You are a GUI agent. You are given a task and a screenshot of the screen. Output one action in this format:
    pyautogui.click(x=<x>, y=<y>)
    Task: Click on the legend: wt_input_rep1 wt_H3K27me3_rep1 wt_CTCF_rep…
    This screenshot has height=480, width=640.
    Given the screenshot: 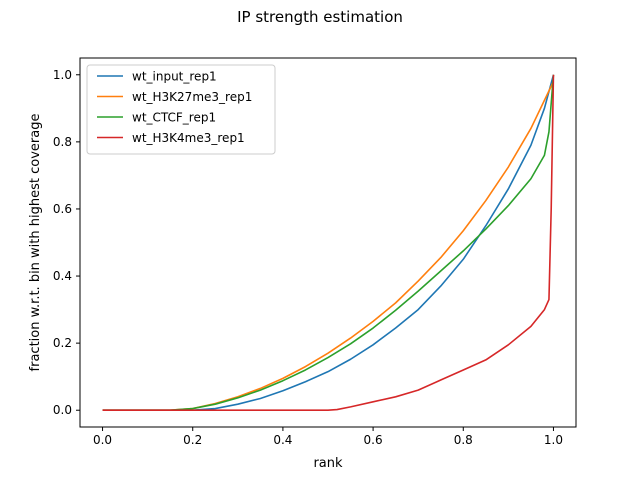 What is the action you would take?
    pyautogui.click(x=181, y=109)
    